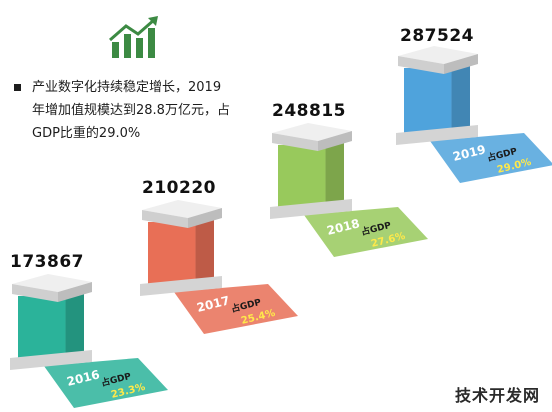  I want to click on bar-side-2017, so click(204, 251).